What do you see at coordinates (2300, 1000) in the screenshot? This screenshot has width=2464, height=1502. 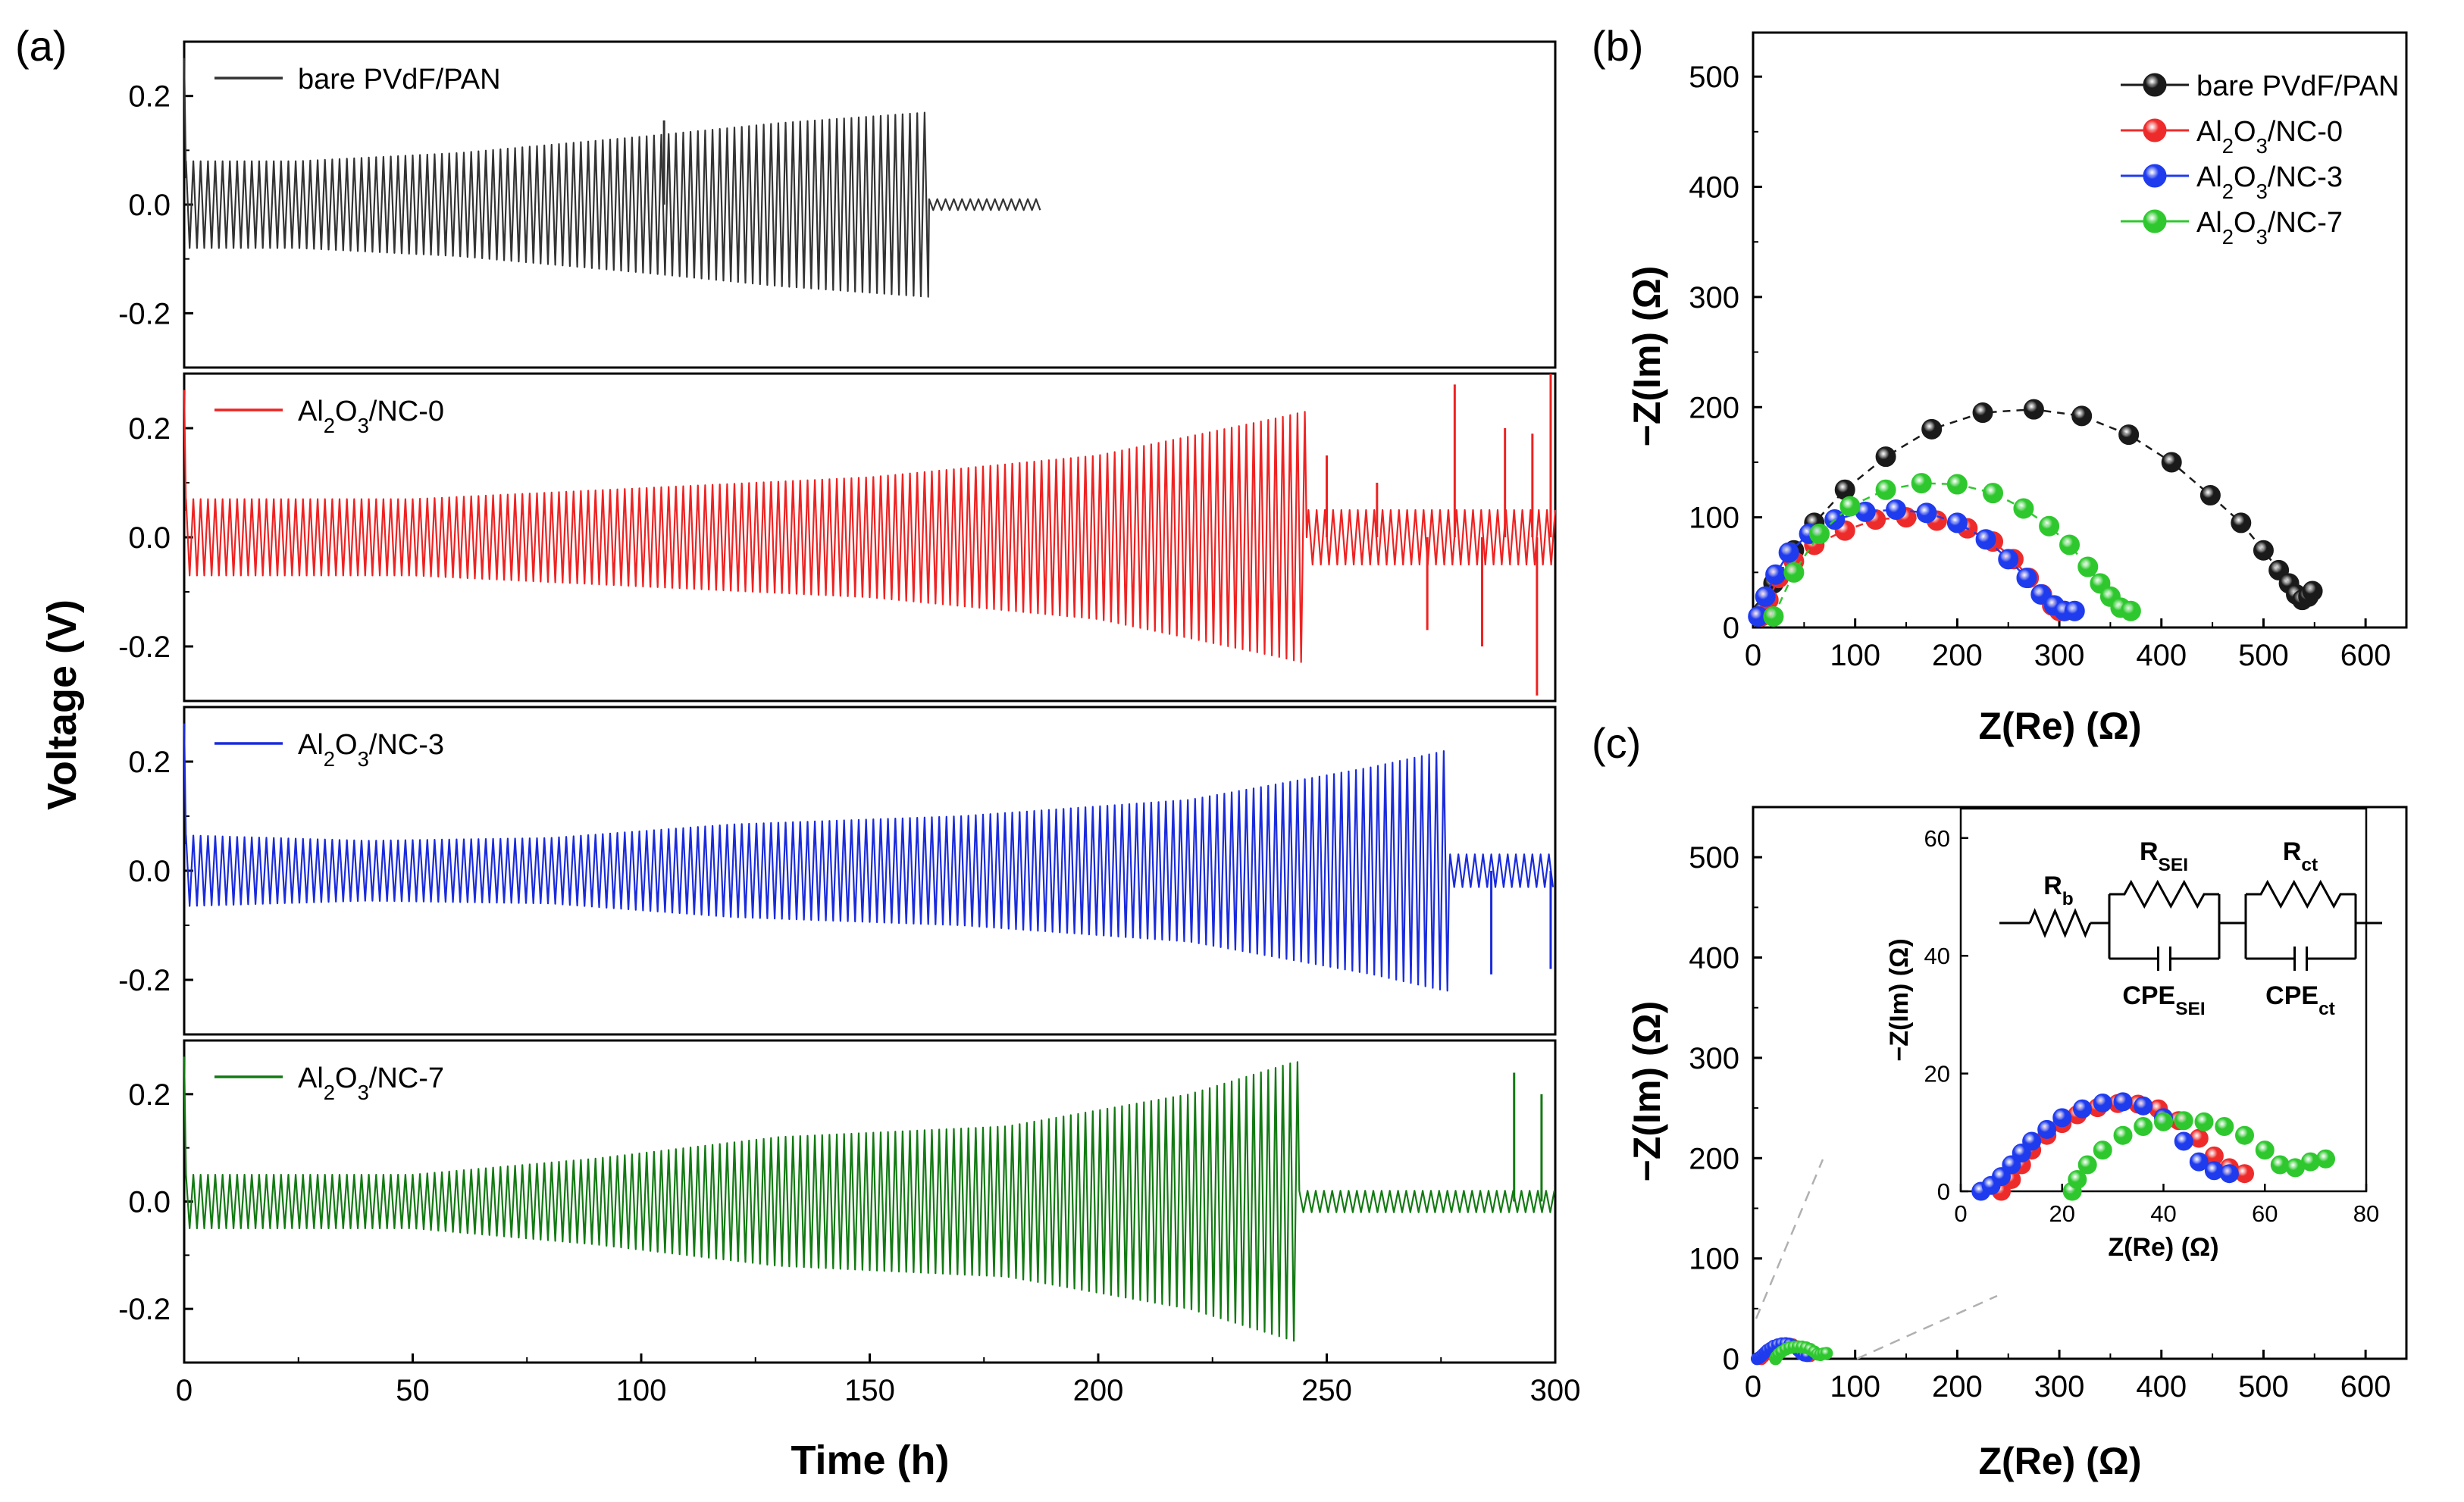 I see `circuit-label-cpe-ct: CPEct` at bounding box center [2300, 1000].